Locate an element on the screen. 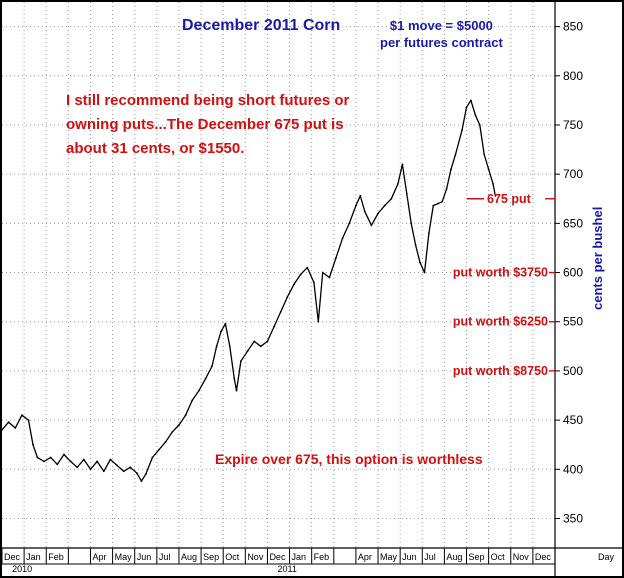 The height and width of the screenshot is (578, 624). year-label: 2011 is located at coordinates (287, 569).